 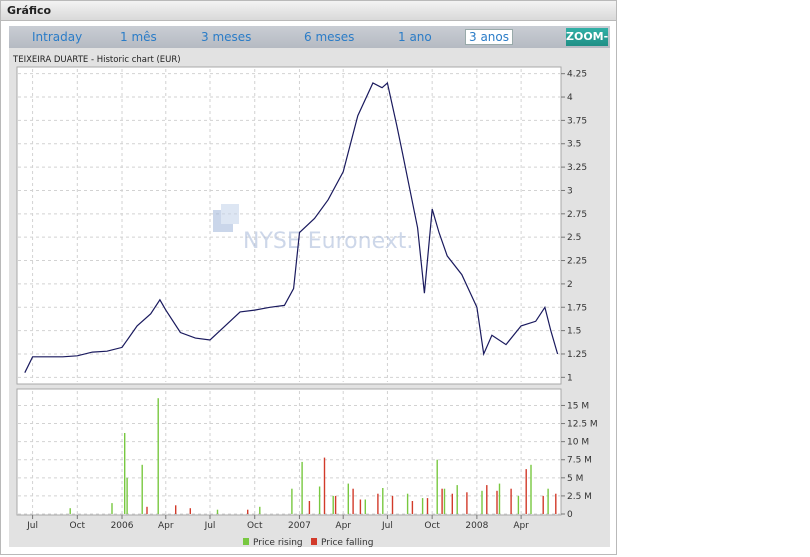 What do you see at coordinates (226, 37) in the screenshot?
I see `tab-3-meses: 3 meses` at bounding box center [226, 37].